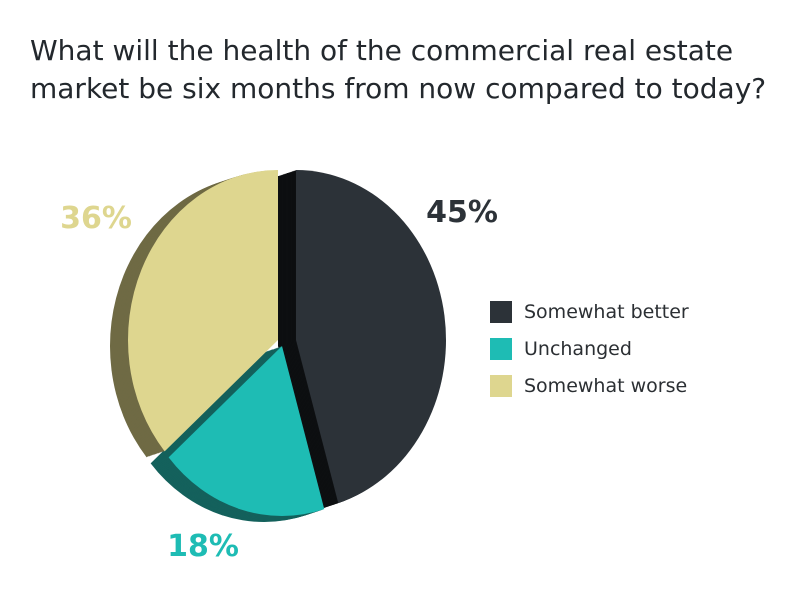  I want to click on legend: Somewhat better Unchanged Somewhat worse, so click(589, 355).